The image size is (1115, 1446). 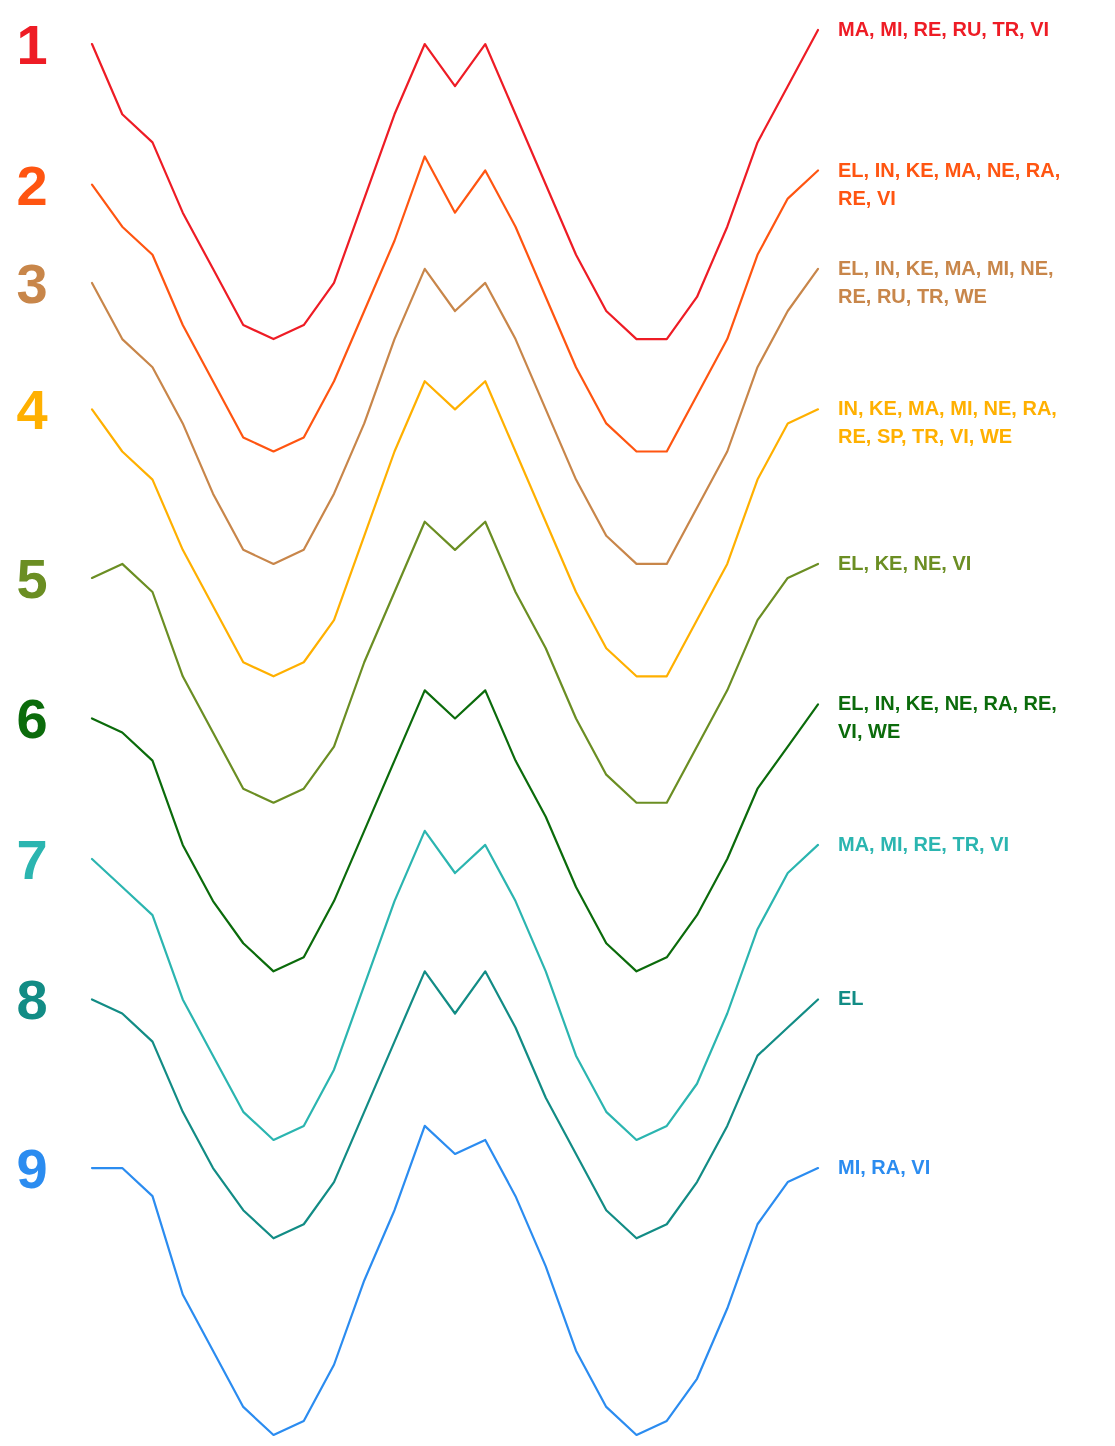 What do you see at coordinates (32, 719) in the screenshot?
I see `series-label: 6` at bounding box center [32, 719].